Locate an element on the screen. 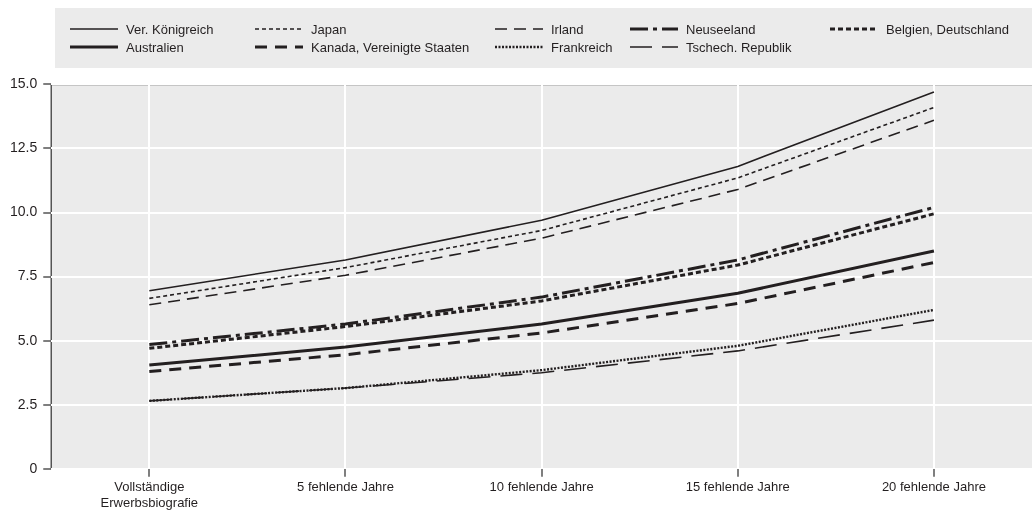  legend-label: Irland is located at coordinates (567, 29).